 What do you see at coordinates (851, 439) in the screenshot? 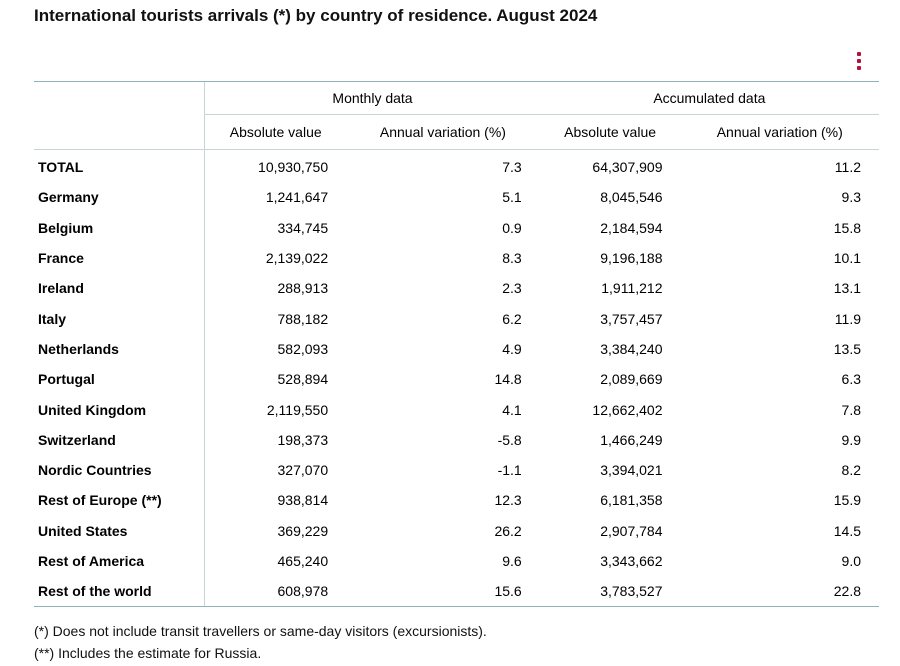
I see `cell-value: 9.9` at bounding box center [851, 439].